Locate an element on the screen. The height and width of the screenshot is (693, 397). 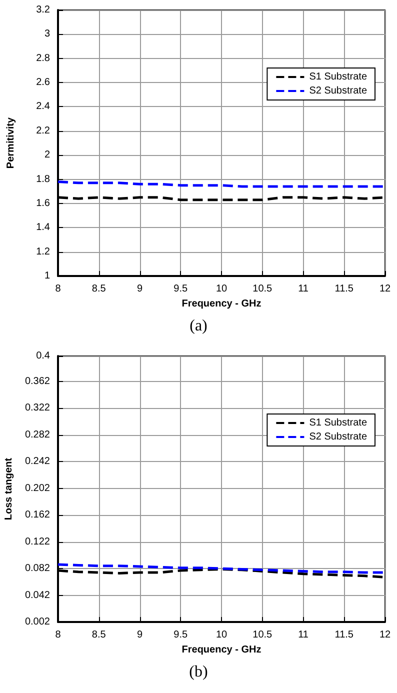
y-tick-label: 1.8 is located at coordinates (43, 179).